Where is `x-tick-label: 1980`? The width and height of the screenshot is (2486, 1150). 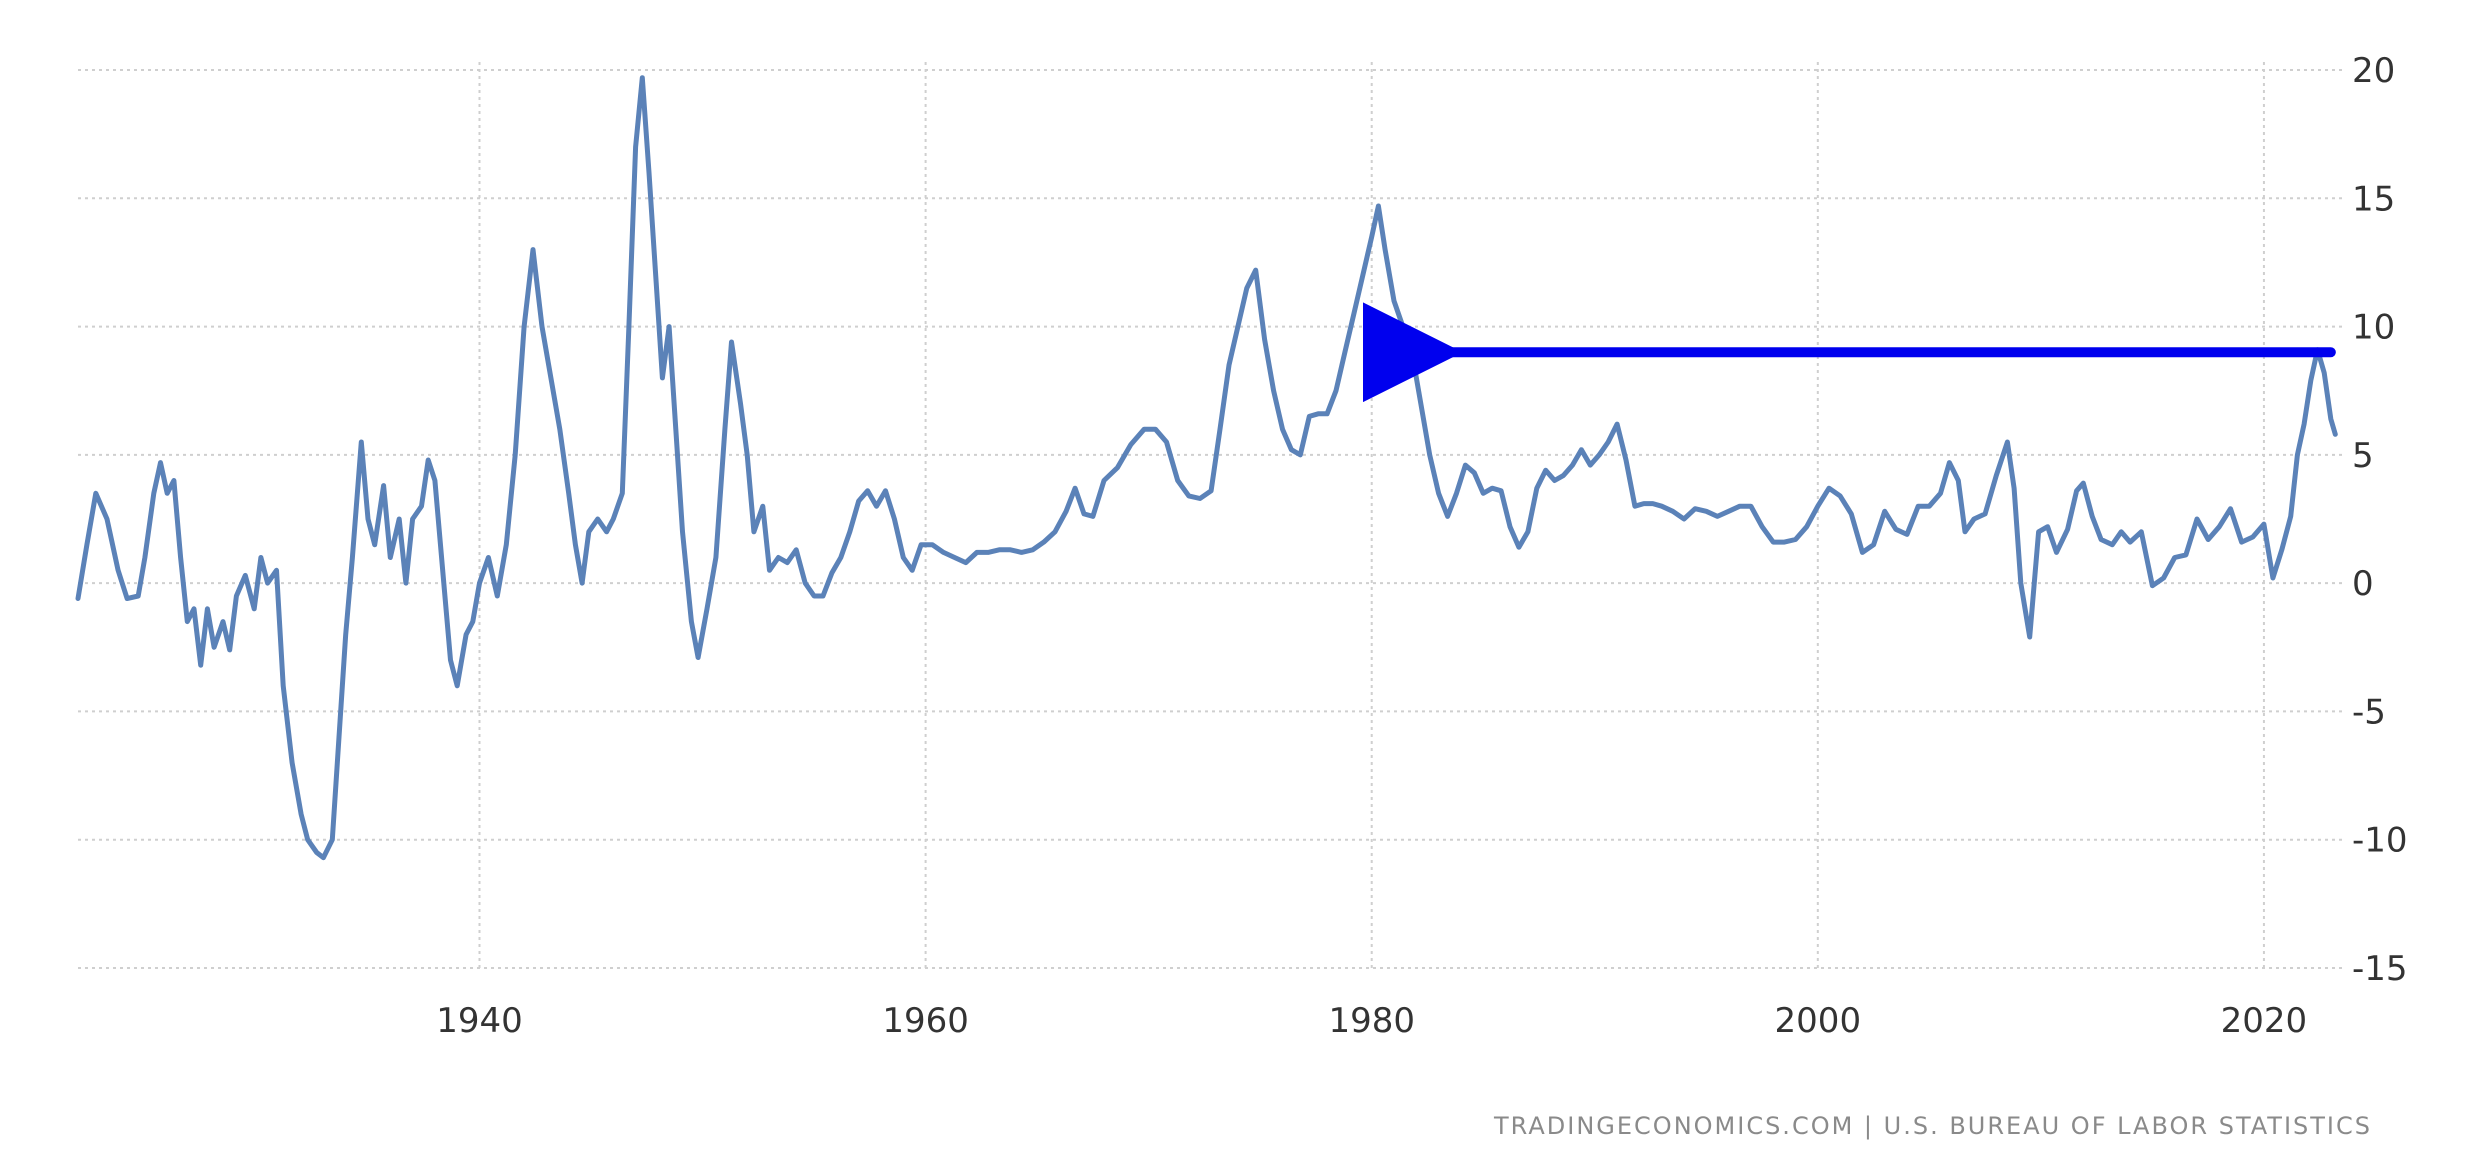
x-tick-label: 1980 is located at coordinates (1371, 1021).